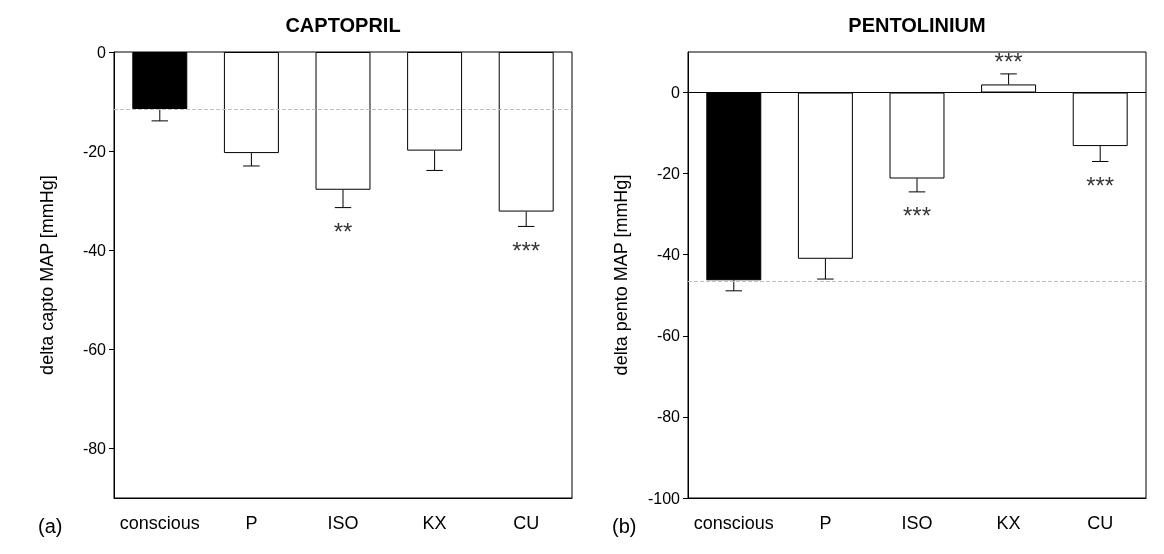  What do you see at coordinates (343, 25) in the screenshot?
I see `chart-title: CAPTOPRIL` at bounding box center [343, 25].